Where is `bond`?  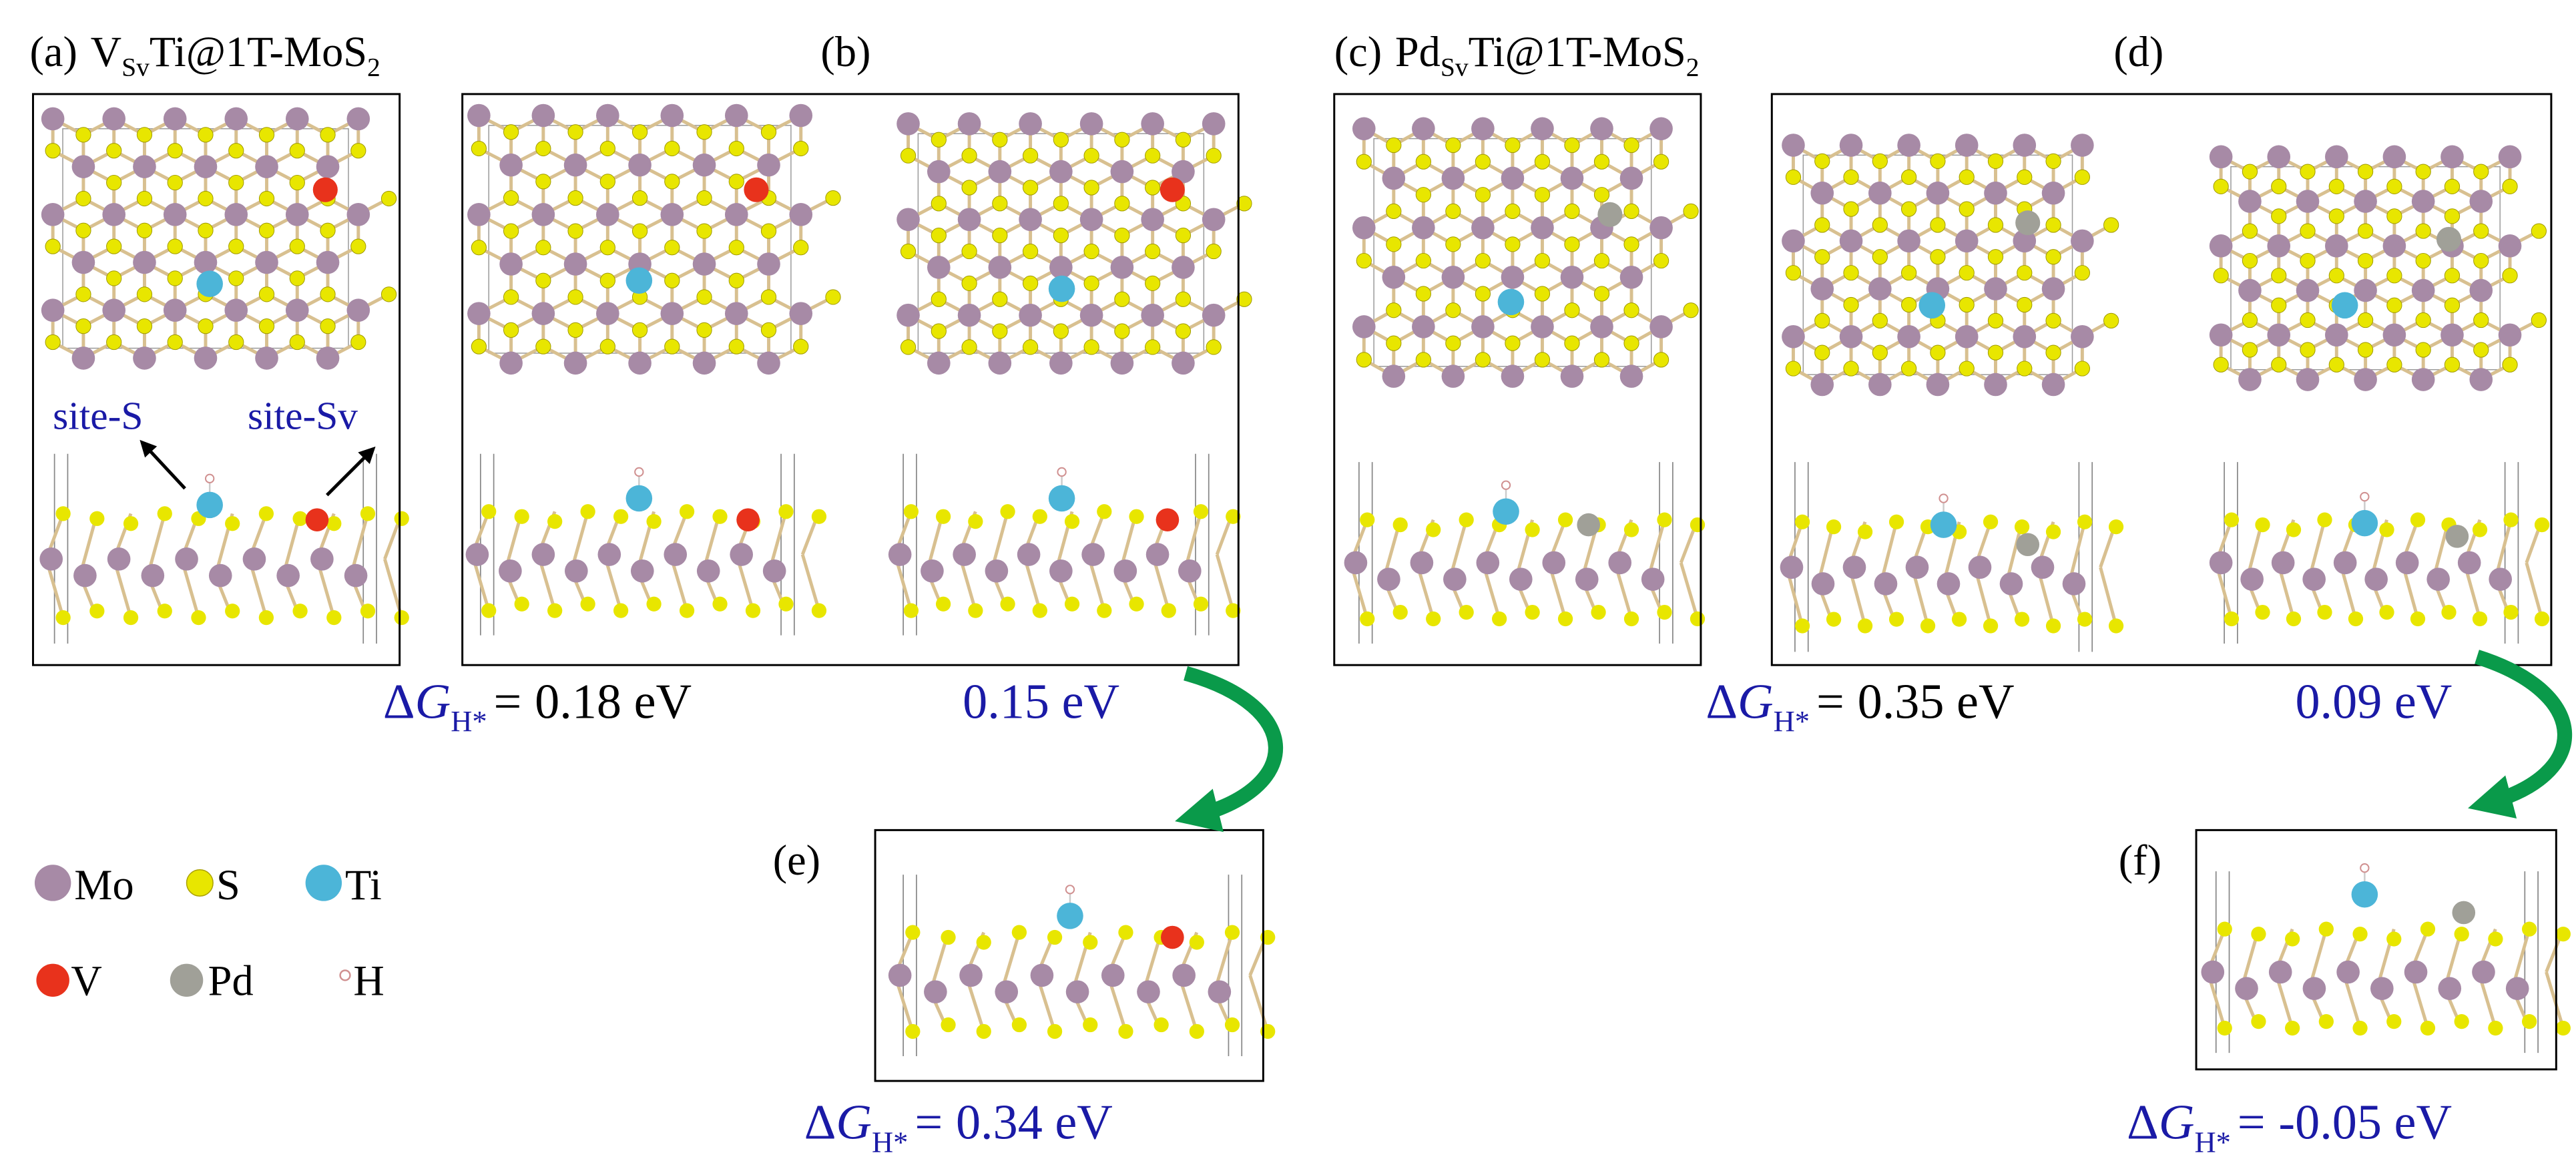
bond is located at coordinates (1259, 1003).